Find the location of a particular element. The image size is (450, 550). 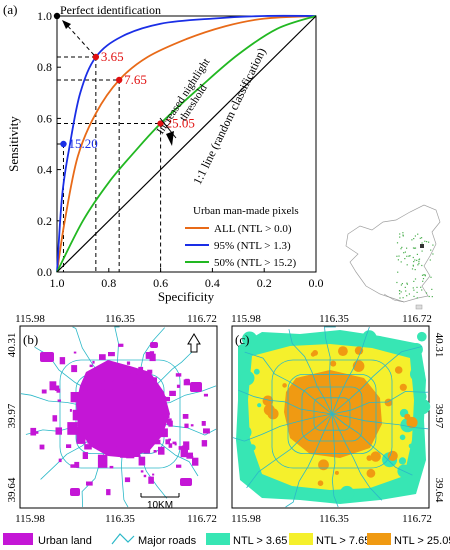

legend-ntl765-label: NTL > 7.65 is located at coordinates (343, 541).